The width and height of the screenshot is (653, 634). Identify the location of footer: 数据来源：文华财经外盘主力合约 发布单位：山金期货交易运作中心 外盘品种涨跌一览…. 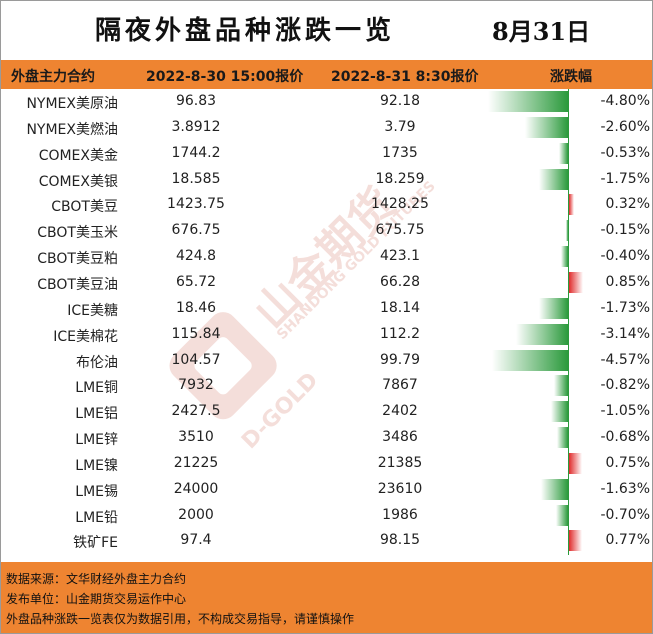
(326, 597).